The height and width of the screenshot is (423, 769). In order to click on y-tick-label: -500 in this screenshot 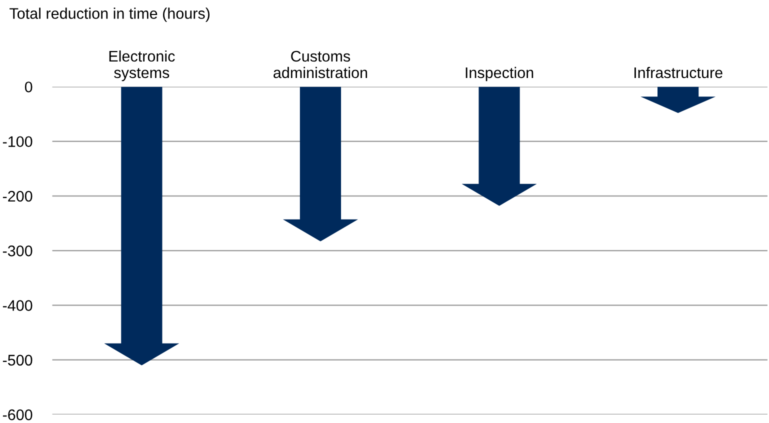, I will do `click(17, 360)`.